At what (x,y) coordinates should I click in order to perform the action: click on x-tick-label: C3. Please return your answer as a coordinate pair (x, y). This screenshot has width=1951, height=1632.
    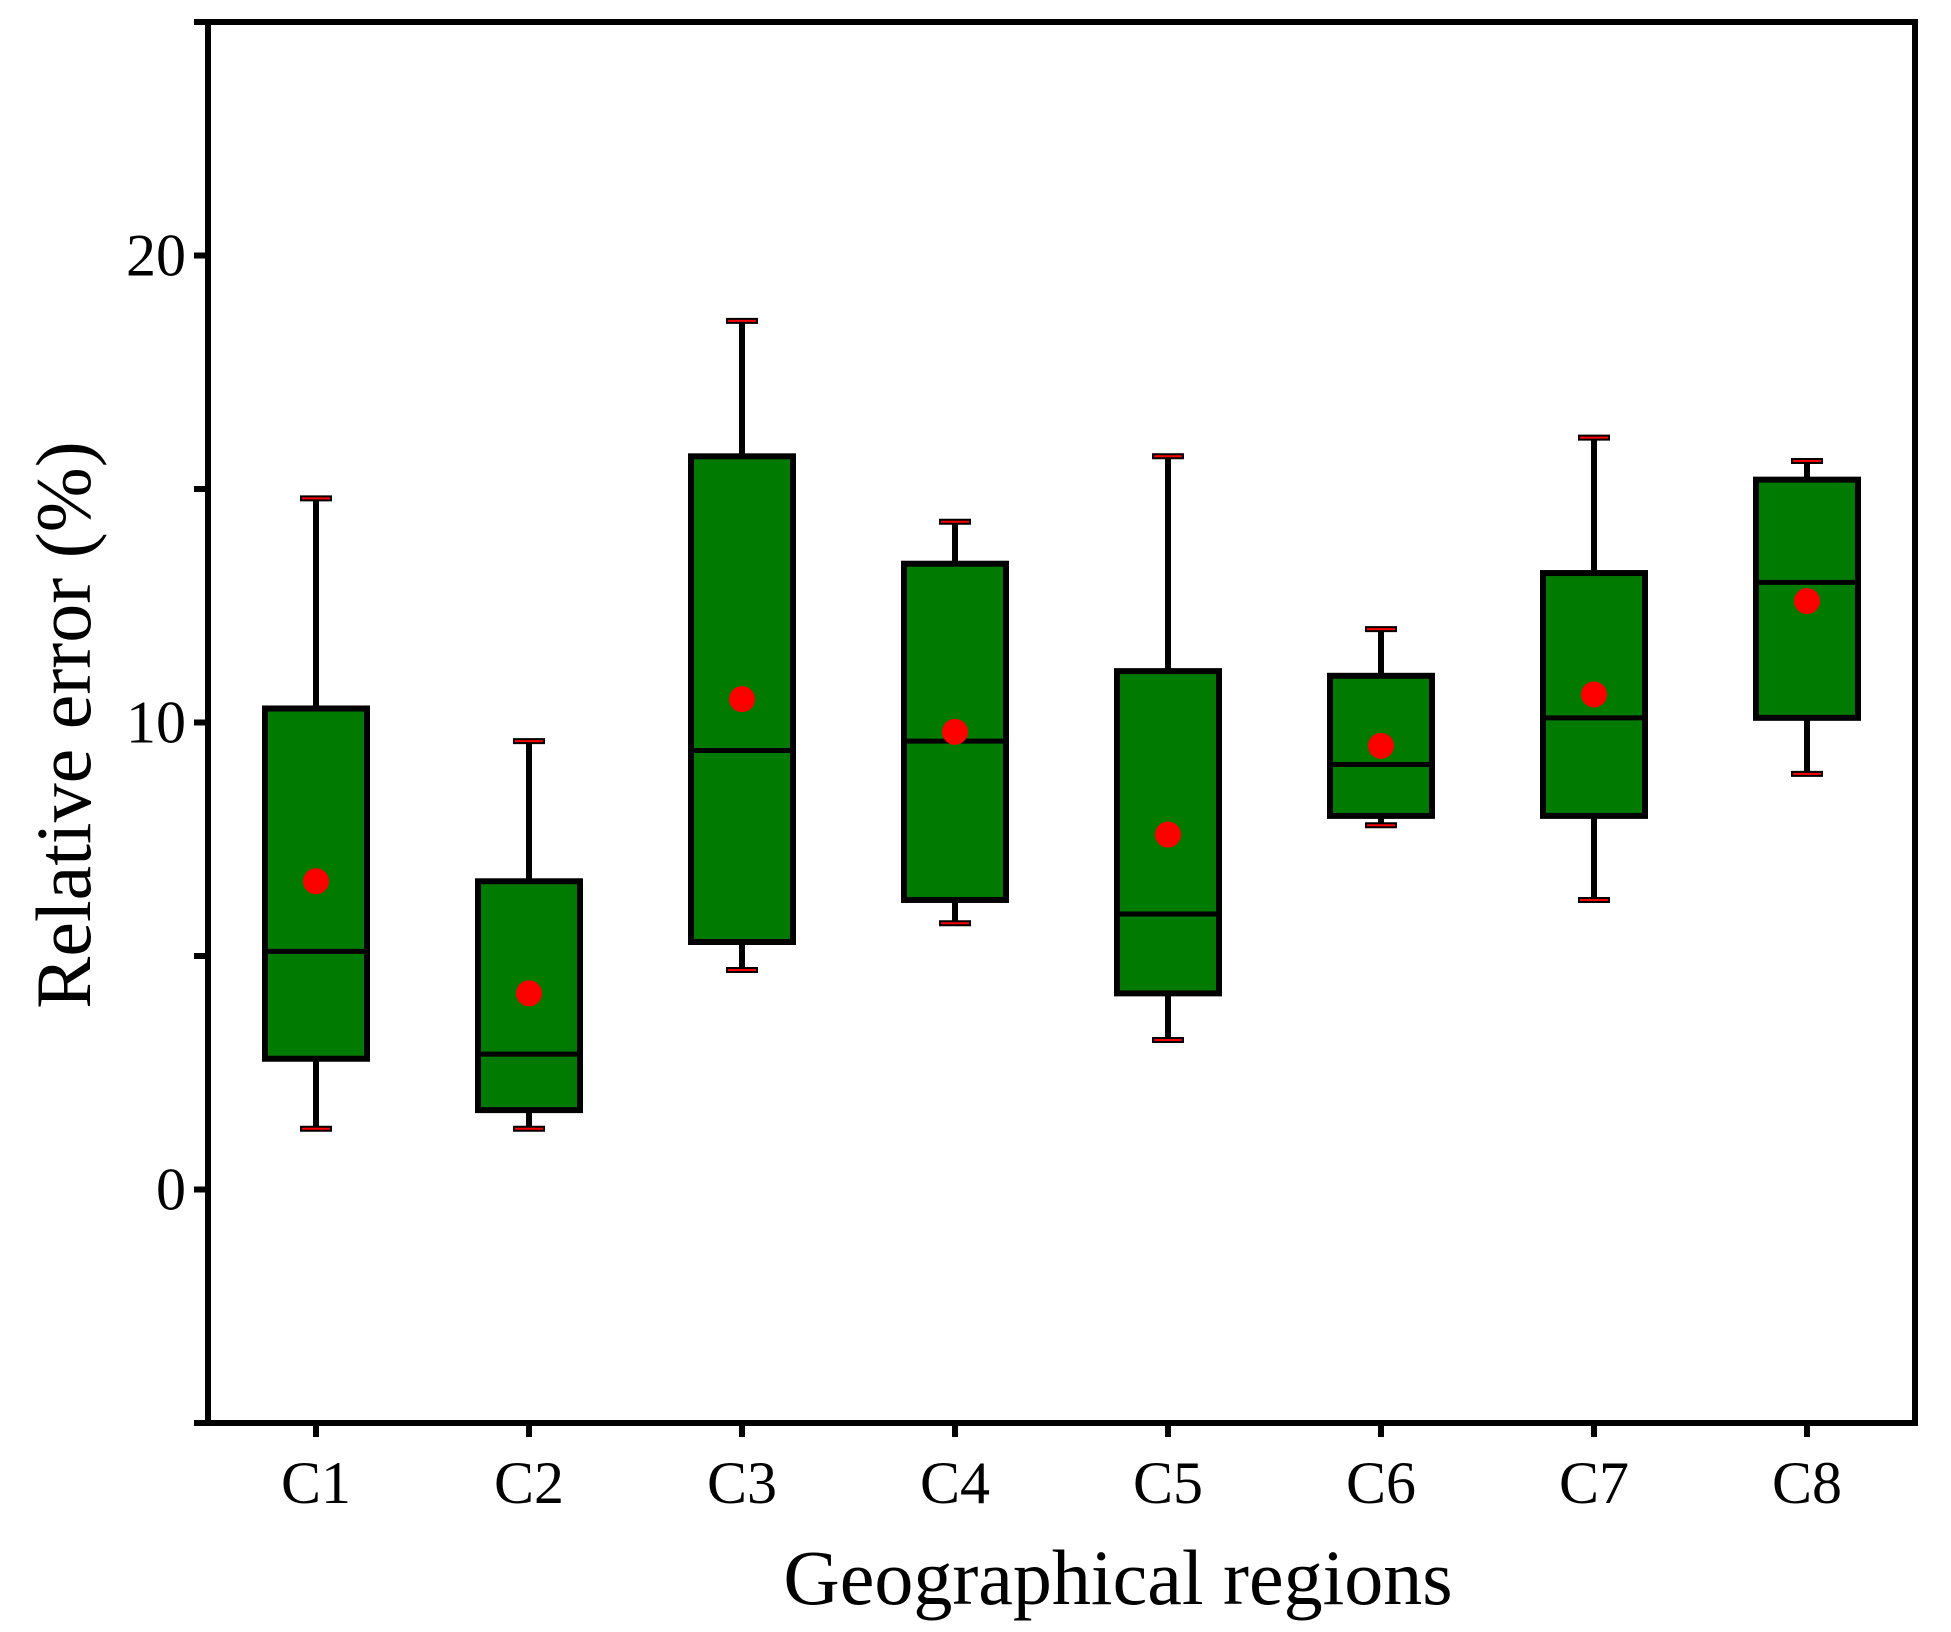
    Looking at the image, I should click on (742, 1483).